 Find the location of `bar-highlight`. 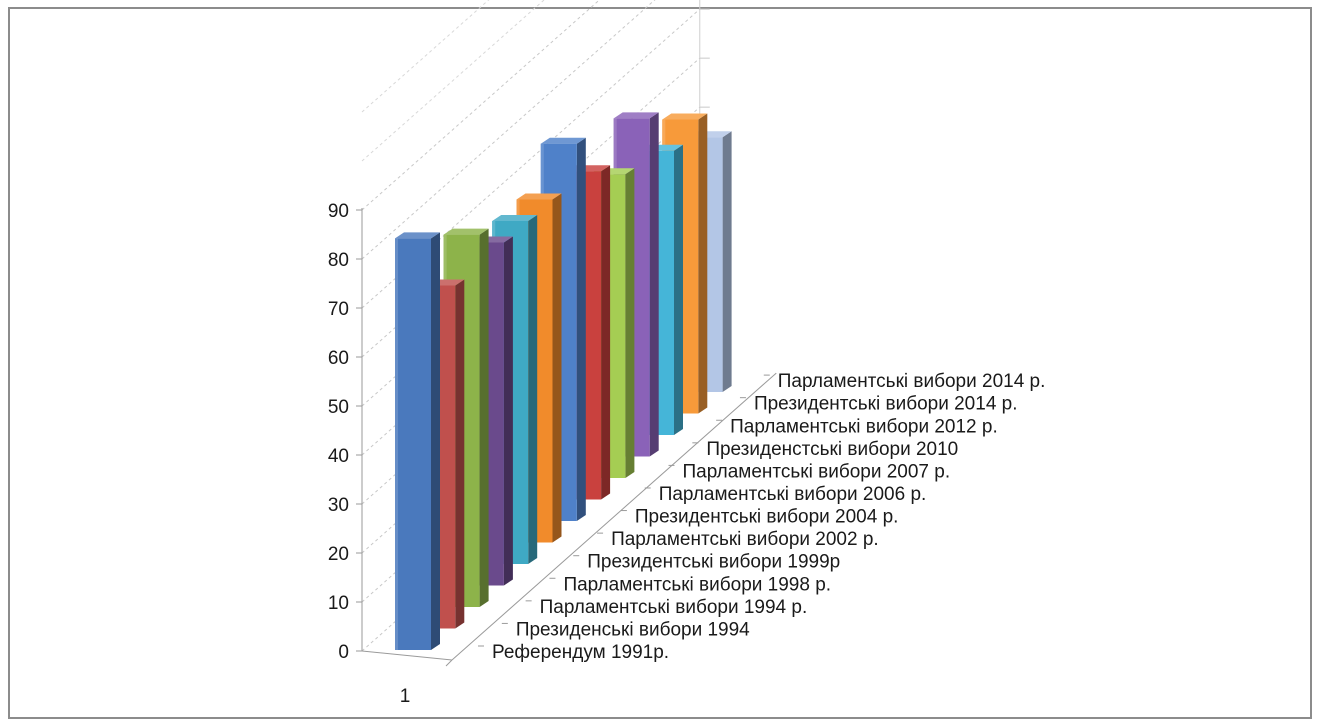

bar-highlight is located at coordinates (396, 444).